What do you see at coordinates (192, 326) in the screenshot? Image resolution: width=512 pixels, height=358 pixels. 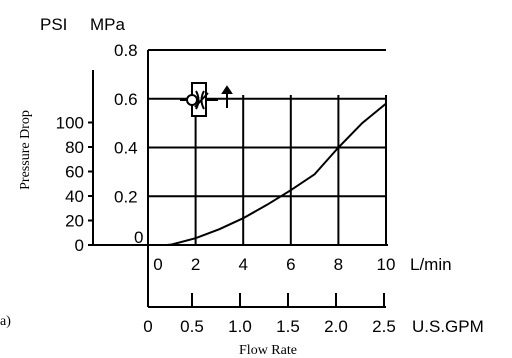 I see `gpm-tick-label: 0.5` at bounding box center [192, 326].